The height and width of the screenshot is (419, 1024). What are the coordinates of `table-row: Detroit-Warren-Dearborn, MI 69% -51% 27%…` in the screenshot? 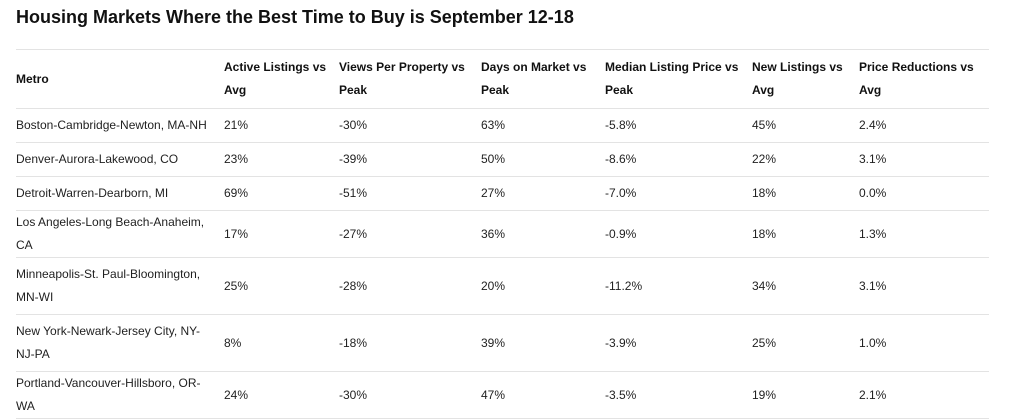 It's located at (502, 193).